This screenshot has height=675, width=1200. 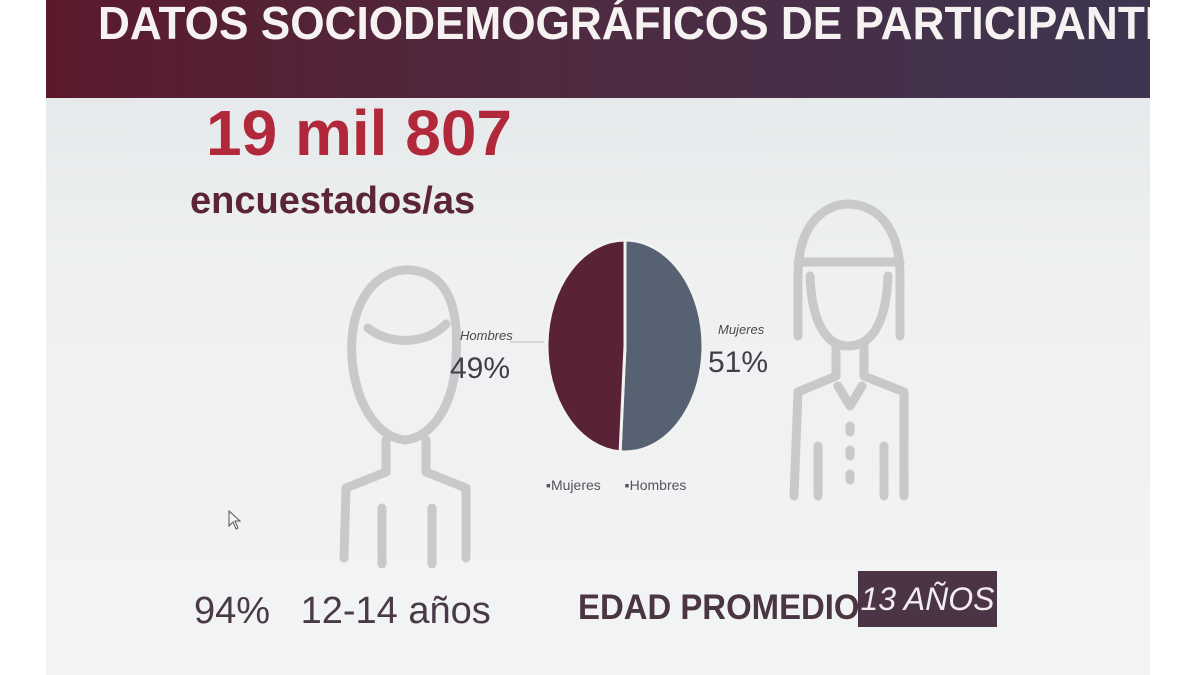 What do you see at coordinates (849, 350) in the screenshot?
I see `female-person-icon` at bounding box center [849, 350].